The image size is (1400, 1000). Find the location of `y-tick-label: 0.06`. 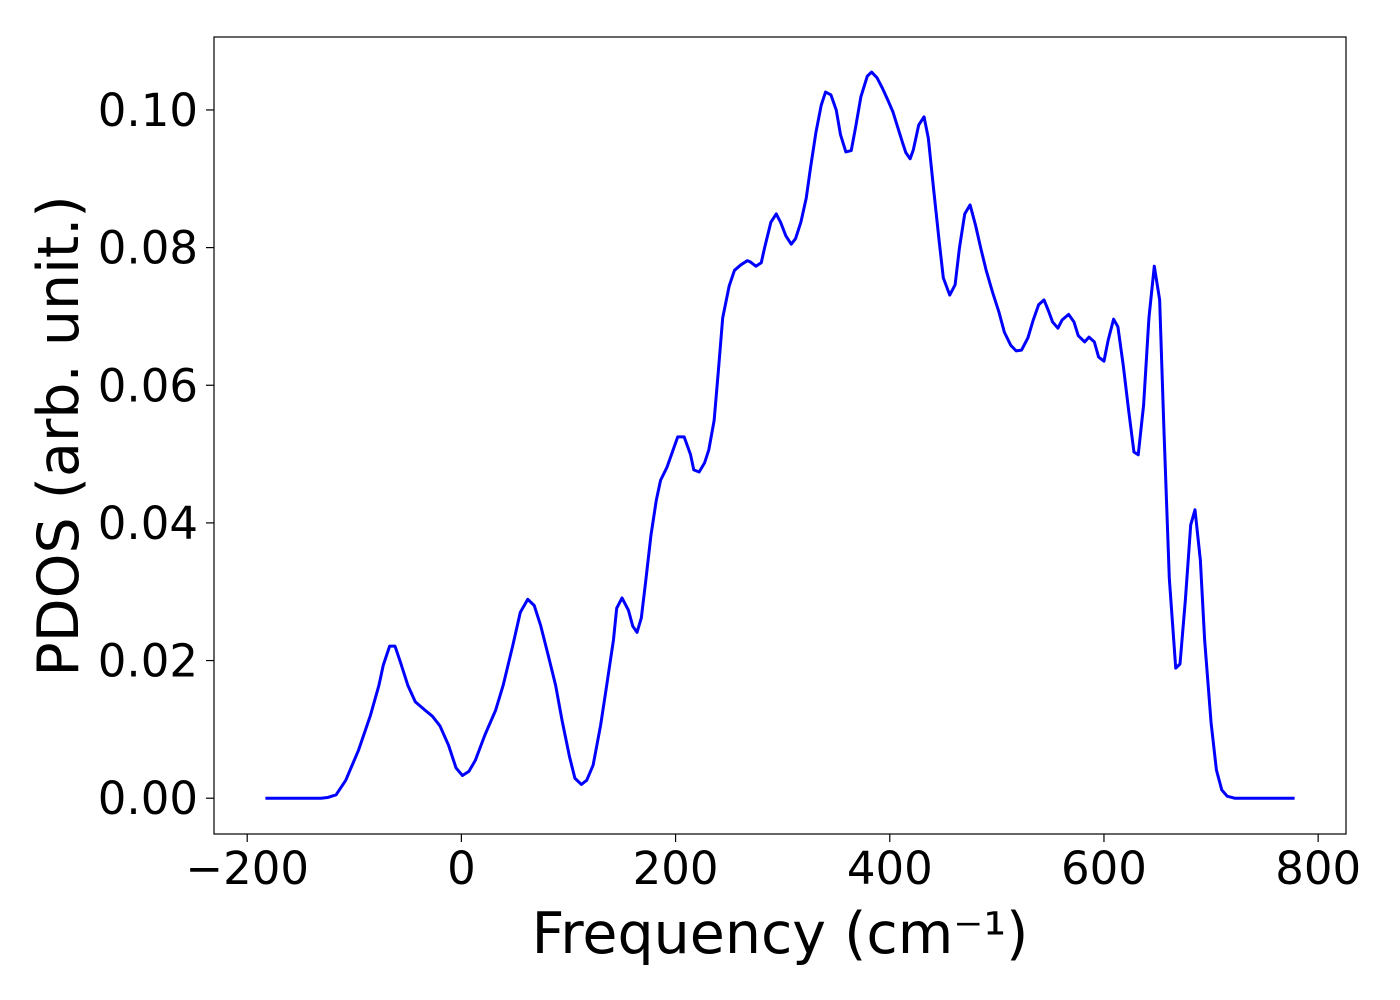

y-tick-label: 0.06 is located at coordinates (148, 385).